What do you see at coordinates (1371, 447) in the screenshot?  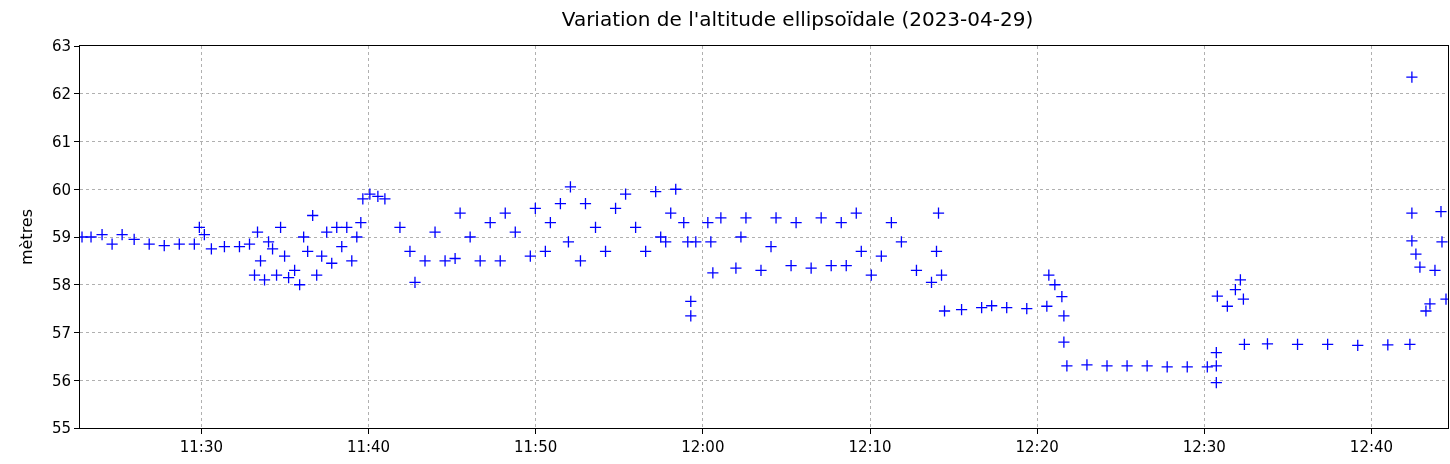 I see `x-tick-label: 12:40` at bounding box center [1371, 447].